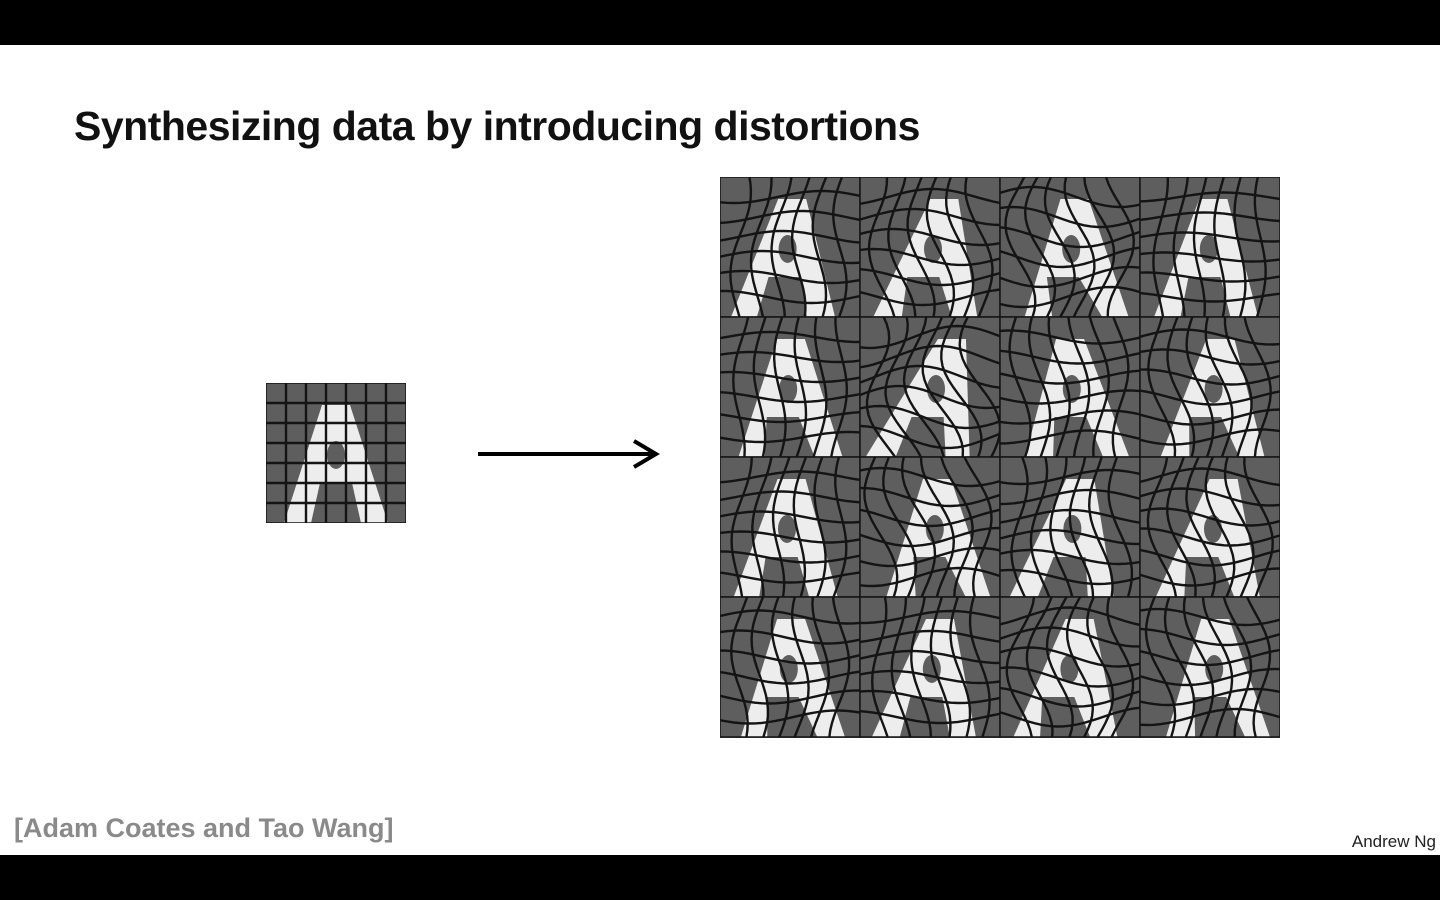 This screenshot has height=900, width=1440. What do you see at coordinates (204, 828) in the screenshot?
I see `citation: [Adam Coates and Tao Wang]` at bounding box center [204, 828].